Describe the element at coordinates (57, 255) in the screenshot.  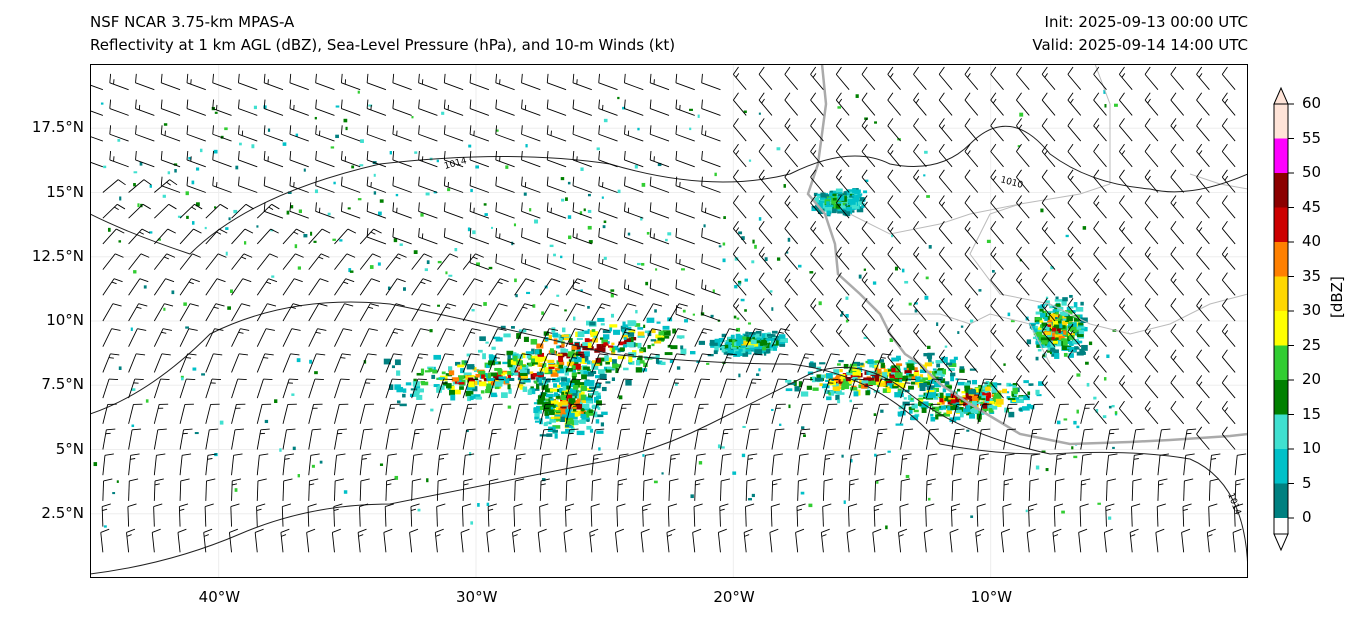
I see `lat-tick-label: 12.5°N` at that location.